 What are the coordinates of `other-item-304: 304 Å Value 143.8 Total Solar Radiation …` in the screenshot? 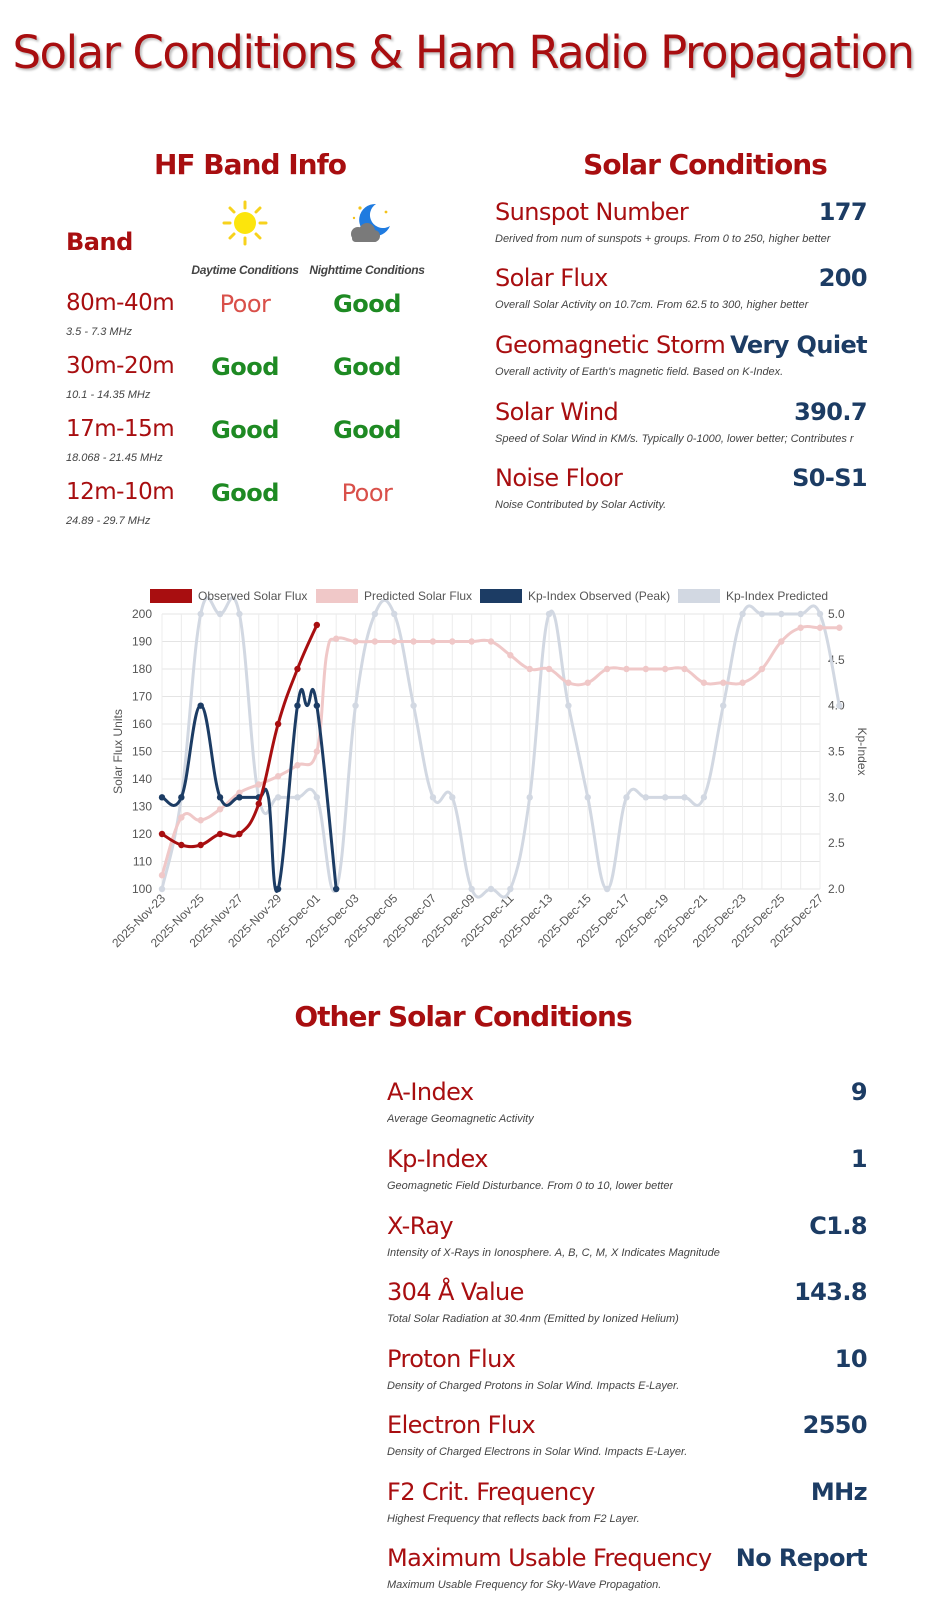 It's located at (627, 1308).